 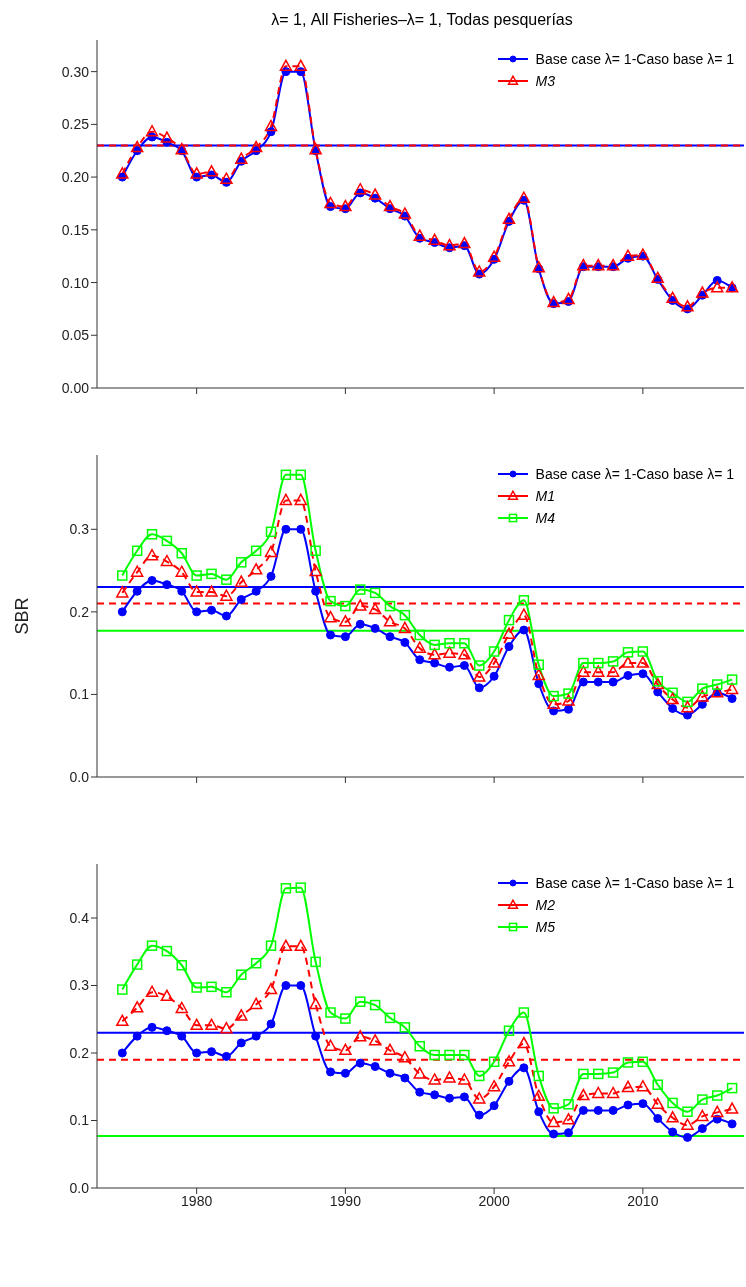 What do you see at coordinates (75, 387) in the screenshot?
I see `y-tick-label: 0.00` at bounding box center [75, 387].